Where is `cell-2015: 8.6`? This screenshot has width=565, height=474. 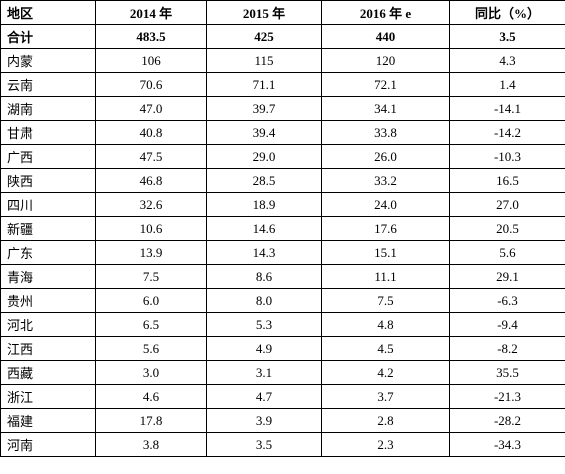
cell-2015: 8.6 is located at coordinates (264, 276).